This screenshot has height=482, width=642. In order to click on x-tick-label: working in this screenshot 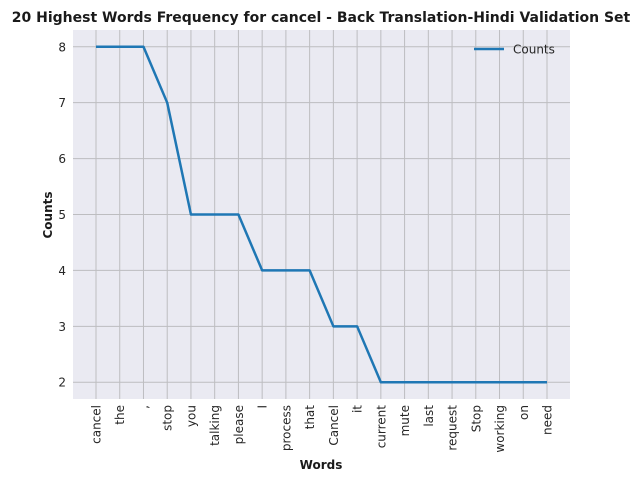, I will do `click(500, 429)`.